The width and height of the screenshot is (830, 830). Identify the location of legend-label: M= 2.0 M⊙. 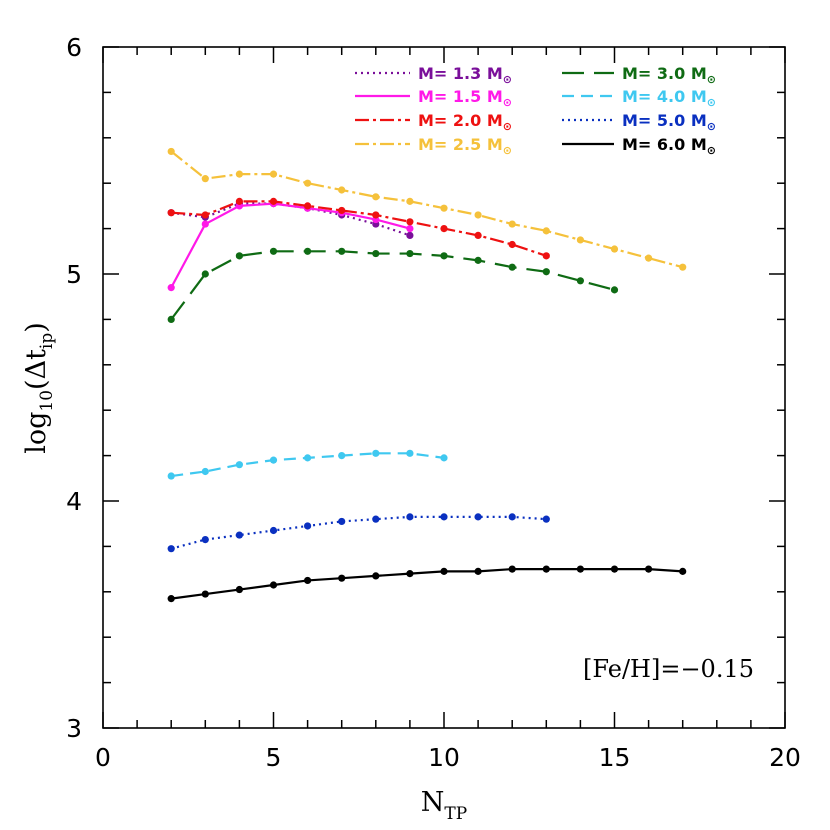
(465, 122).